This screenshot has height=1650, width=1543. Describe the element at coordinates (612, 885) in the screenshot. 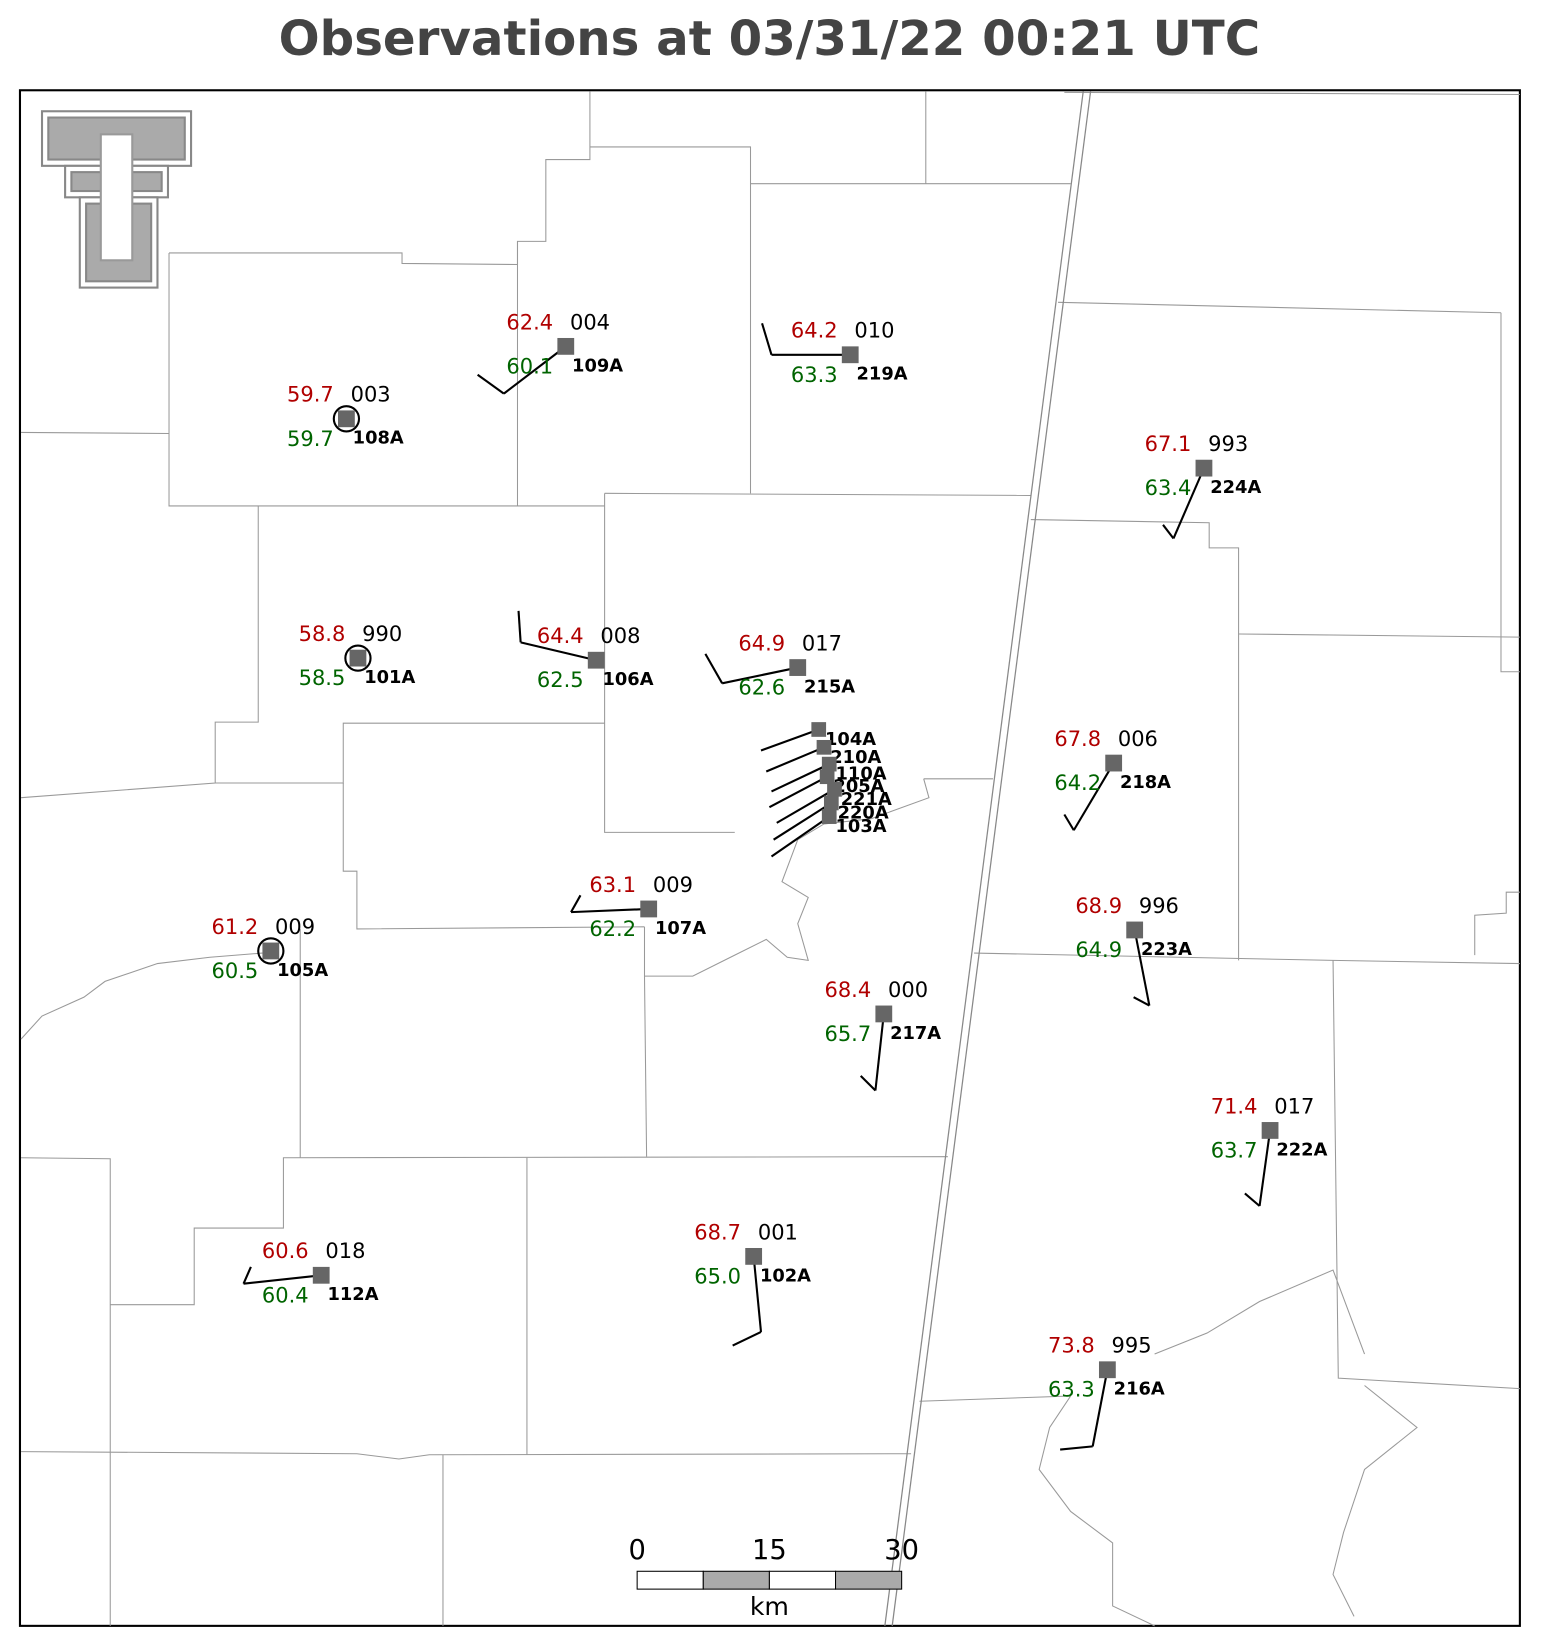

I see `temperature: 63.1` at that location.